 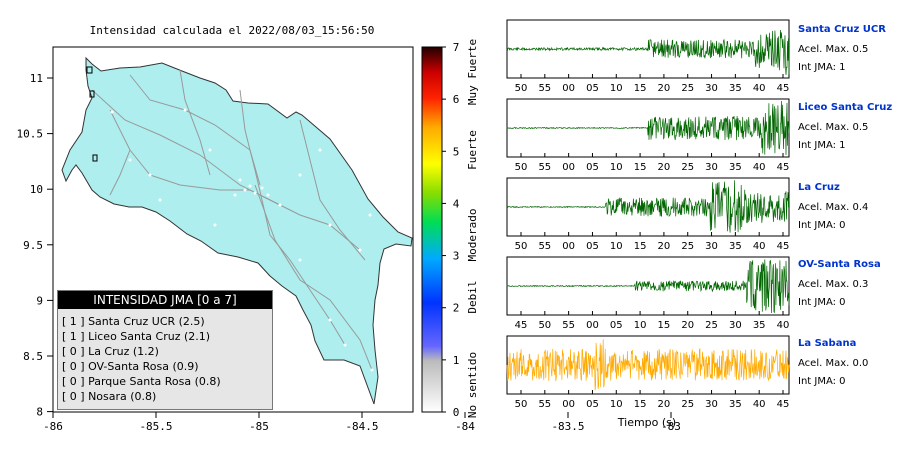 What do you see at coordinates (833, 284) in the screenshot?
I see `station-max-accel: Acel. Max. 0.3` at bounding box center [833, 284].